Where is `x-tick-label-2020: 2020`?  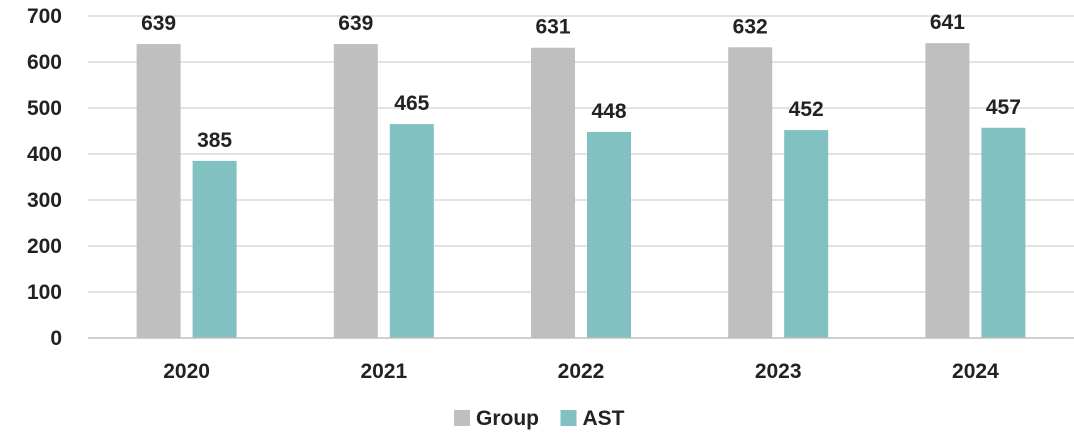
x-tick-label-2020: 2020 is located at coordinates (186, 371).